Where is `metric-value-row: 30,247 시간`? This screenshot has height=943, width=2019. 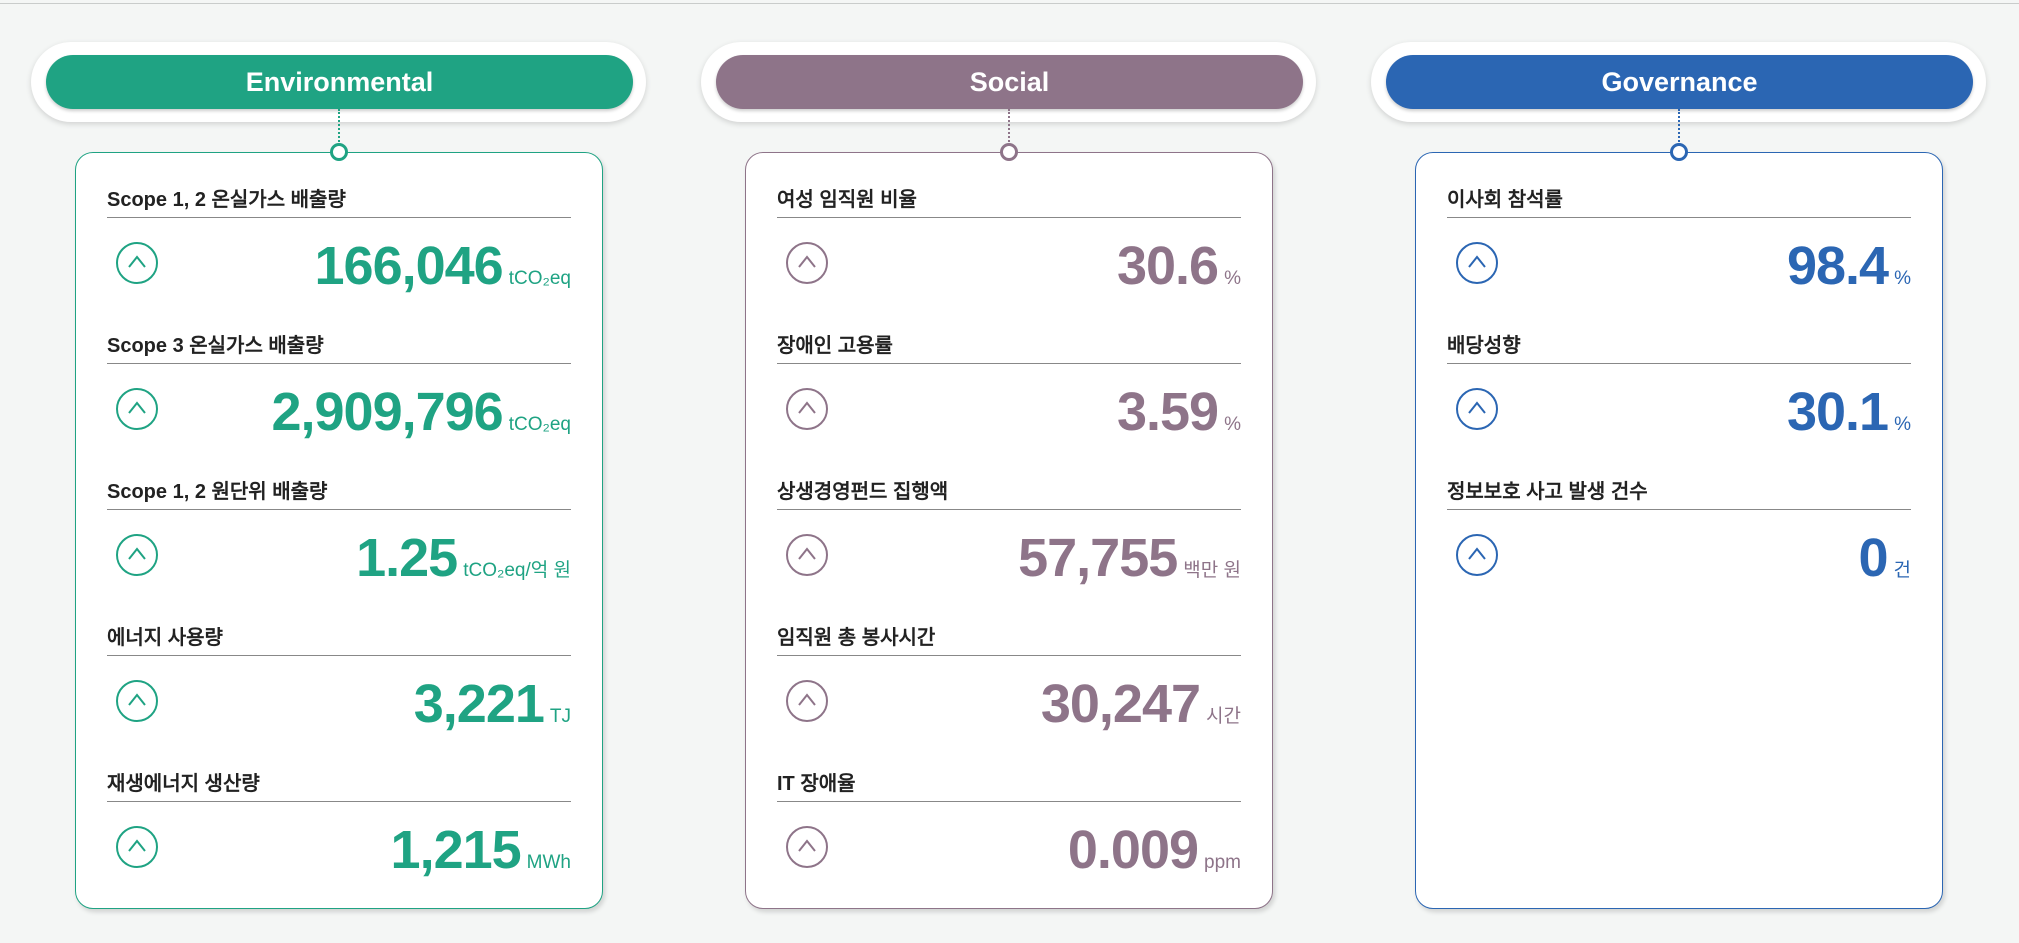 metric-value-row: 30,247 시간 is located at coordinates (1140, 703).